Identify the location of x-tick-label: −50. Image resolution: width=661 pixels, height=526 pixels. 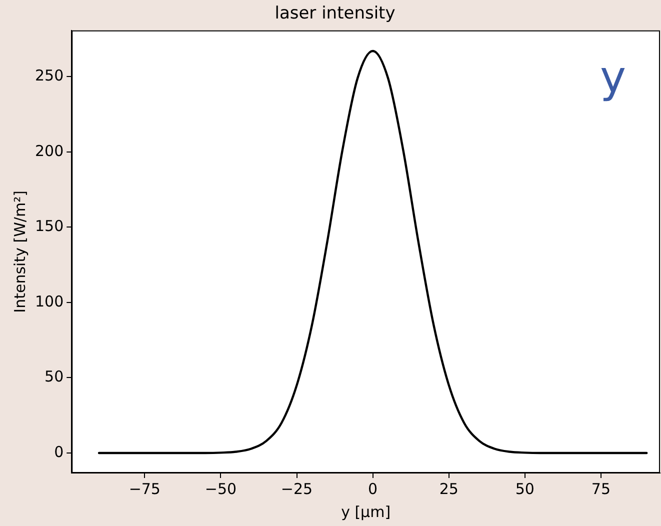
(220, 489).